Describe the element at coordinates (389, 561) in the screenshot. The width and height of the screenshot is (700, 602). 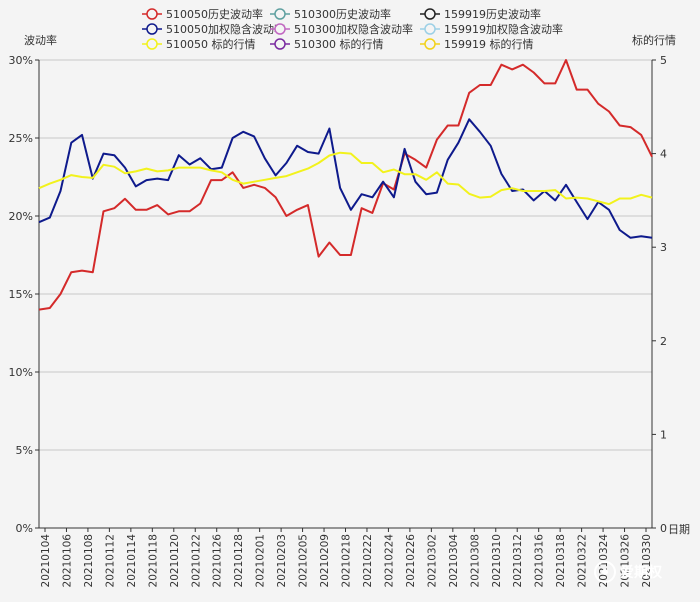
I see `x-tick-label: 20210224` at that location.